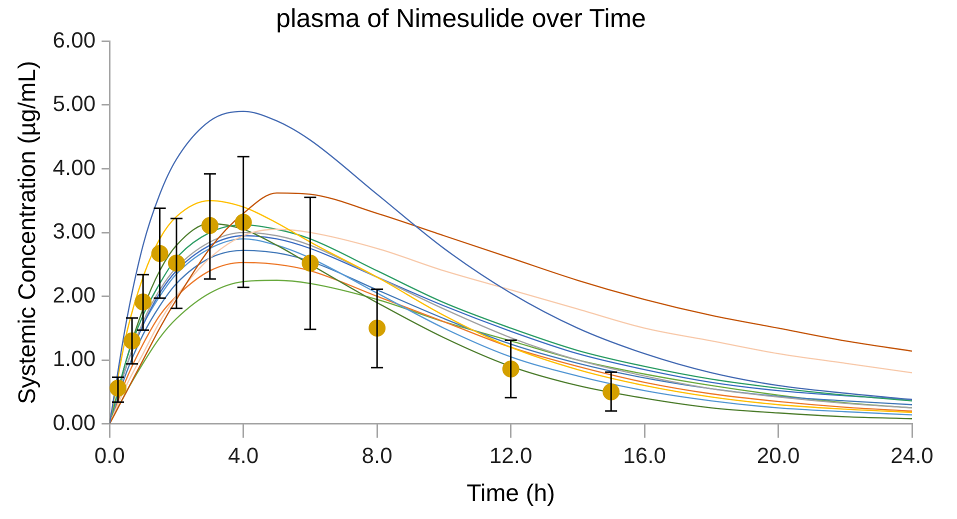 Image resolution: width=957 pixels, height=519 pixels. Describe the element at coordinates (243, 455) in the screenshot. I see `x-tick-label: 4.0` at that location.